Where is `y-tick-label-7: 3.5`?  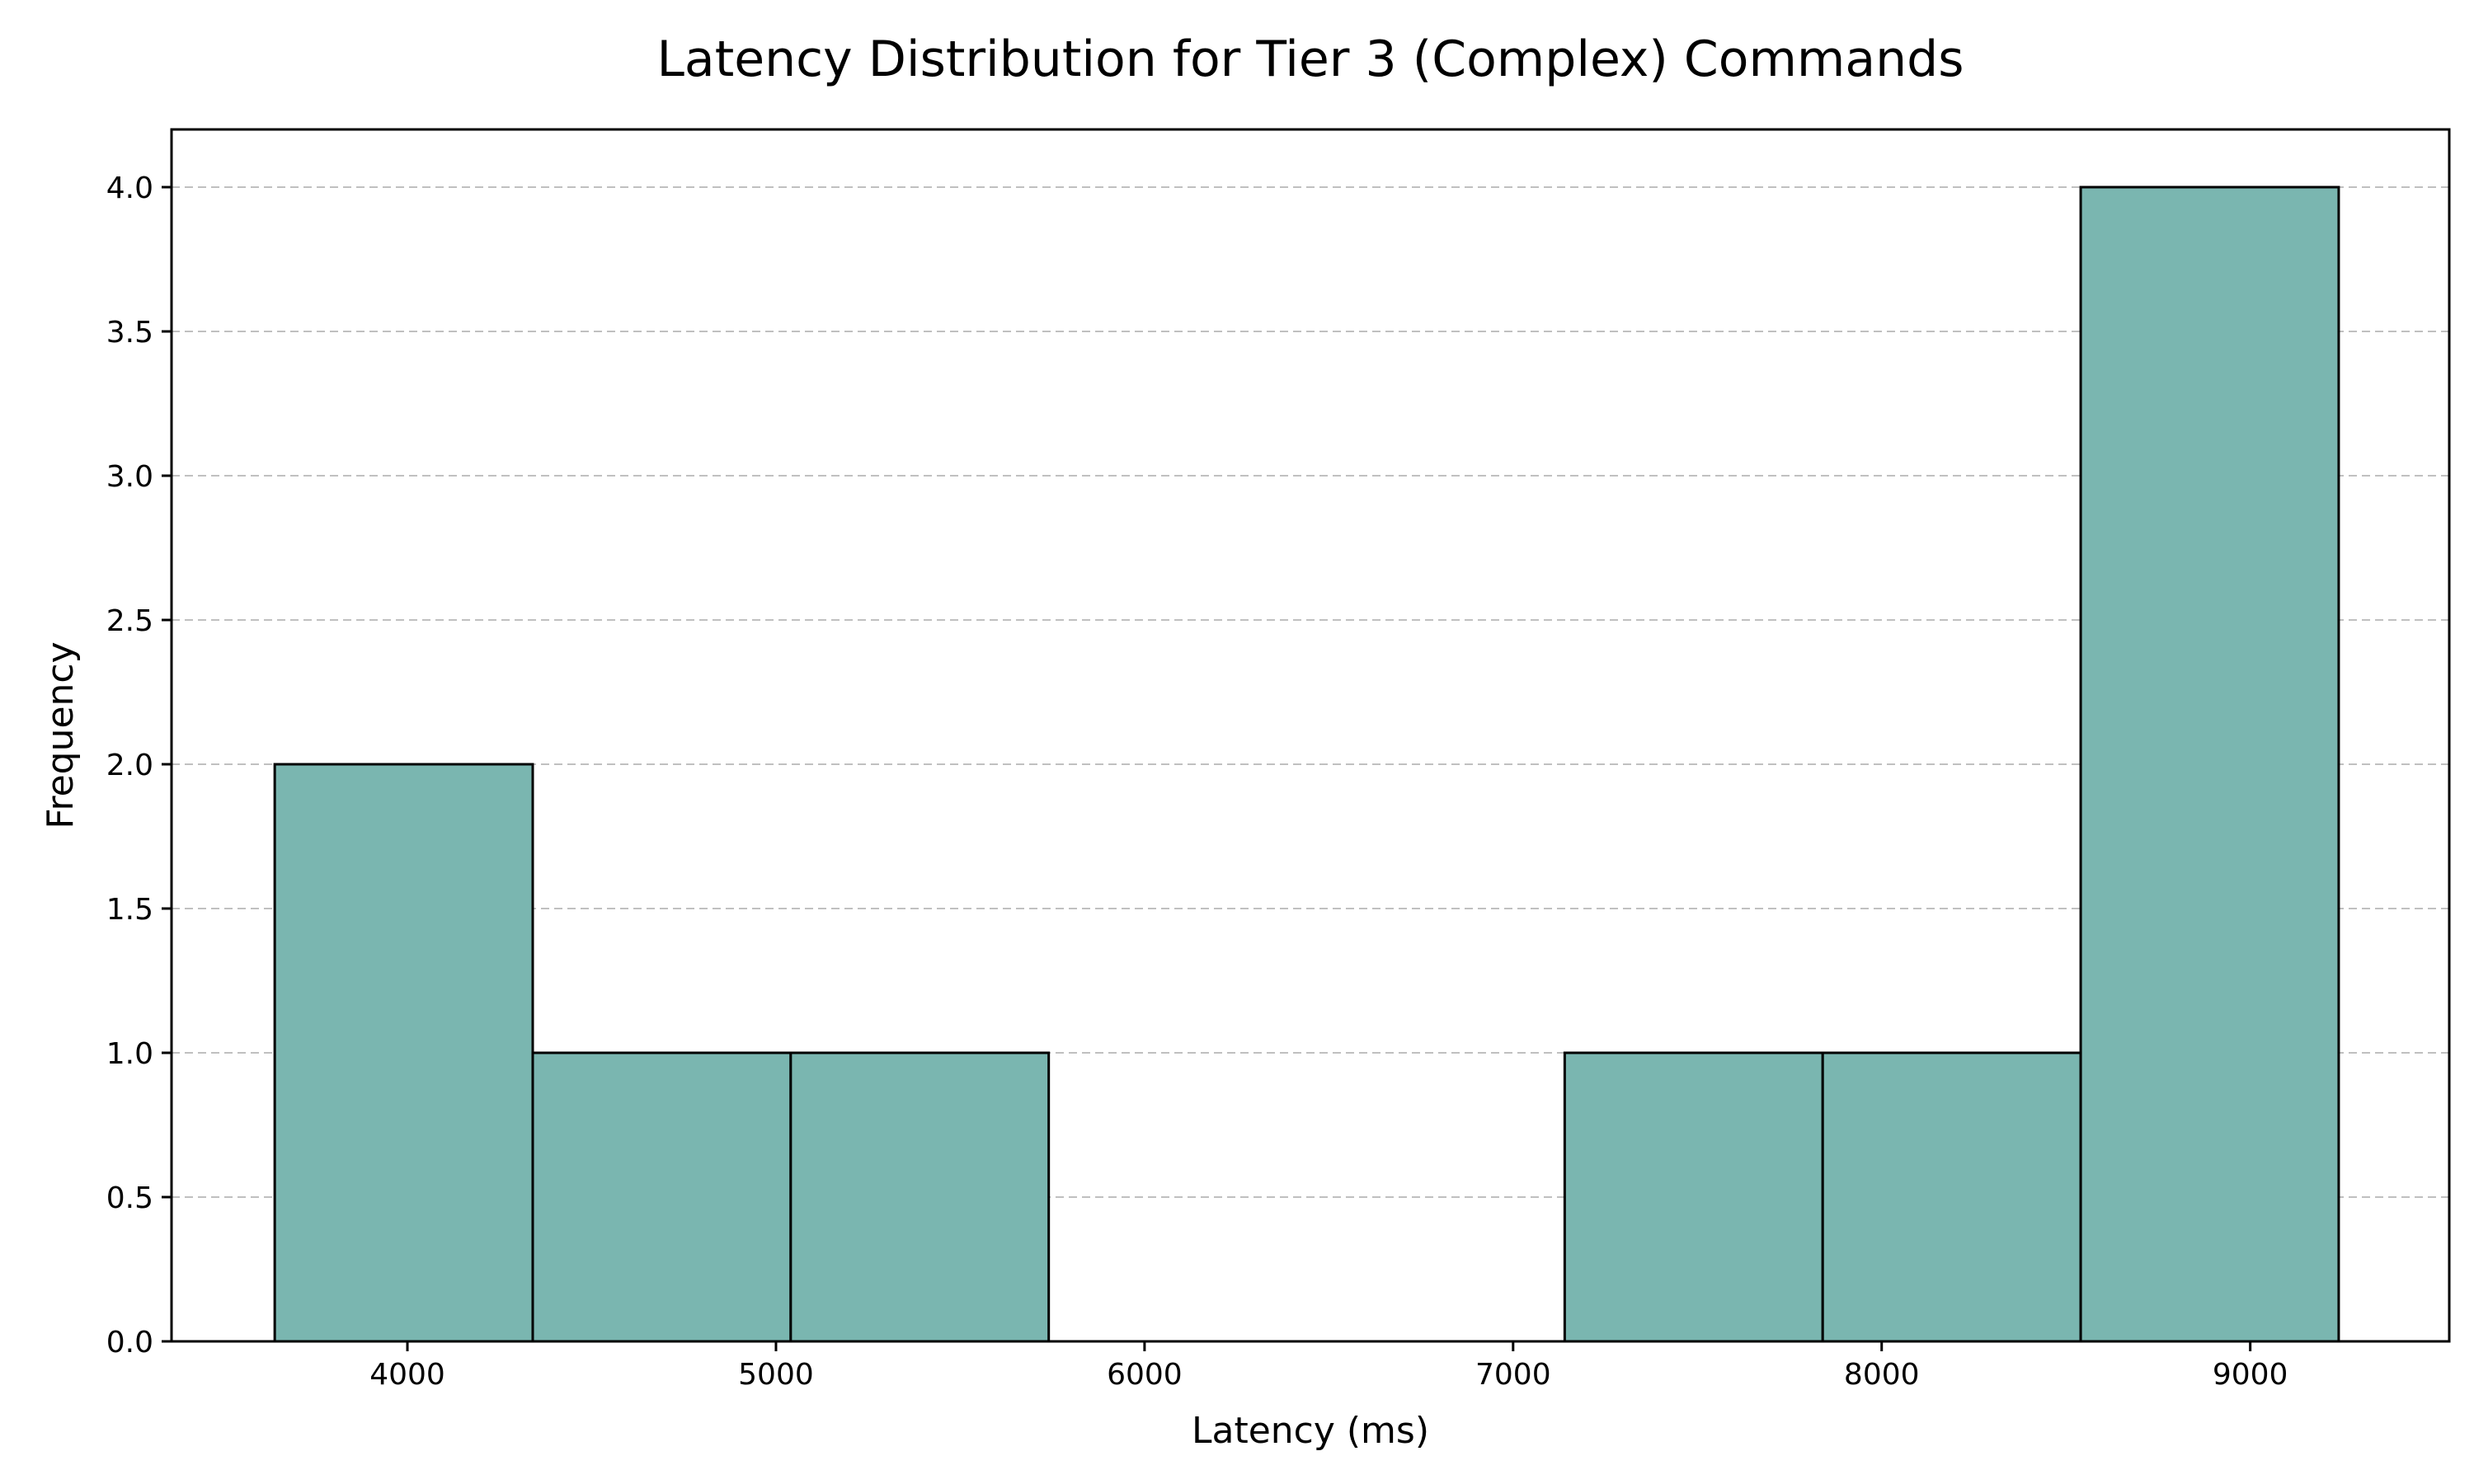 y-tick-label-7: 3.5 is located at coordinates (129, 333).